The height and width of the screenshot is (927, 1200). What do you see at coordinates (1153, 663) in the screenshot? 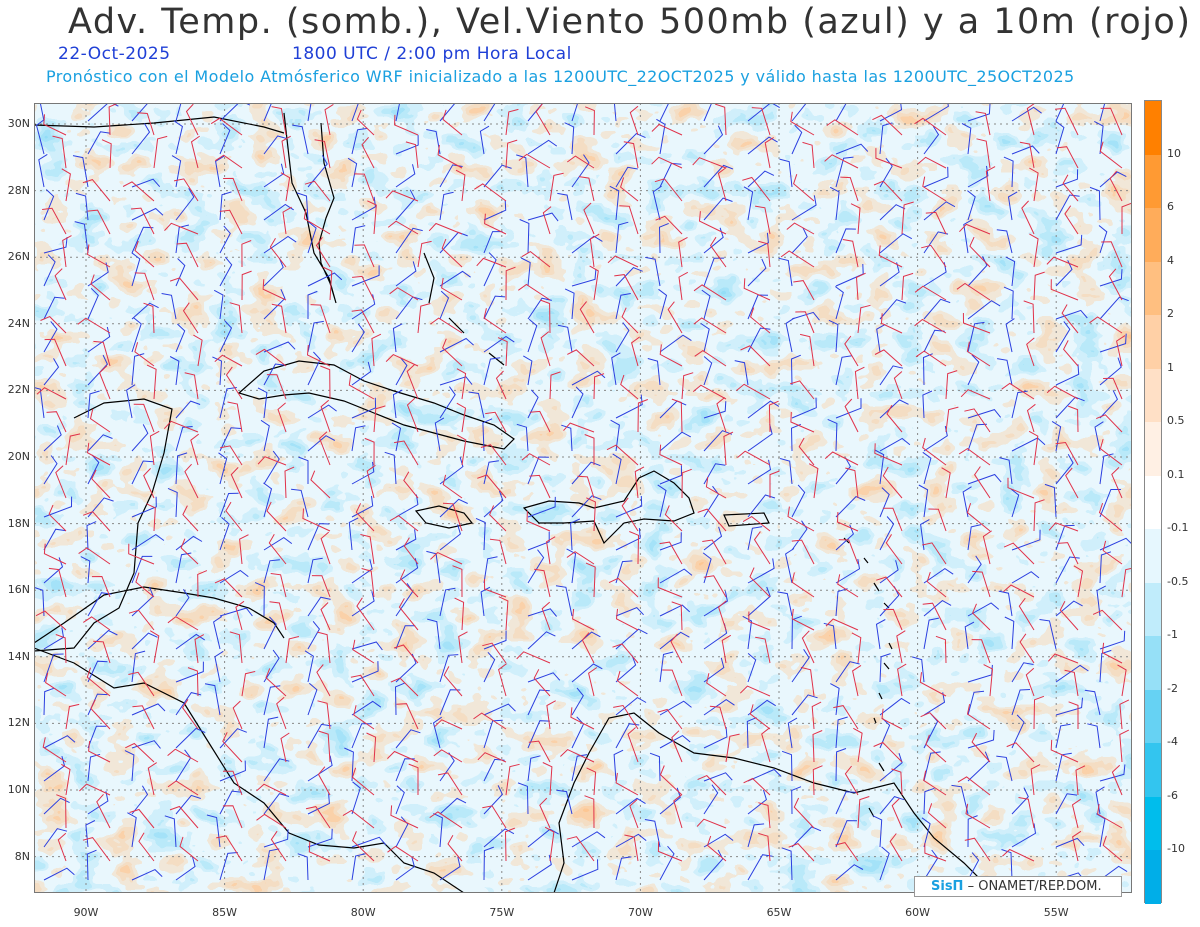
I see `colorbar-segment` at bounding box center [1153, 663].